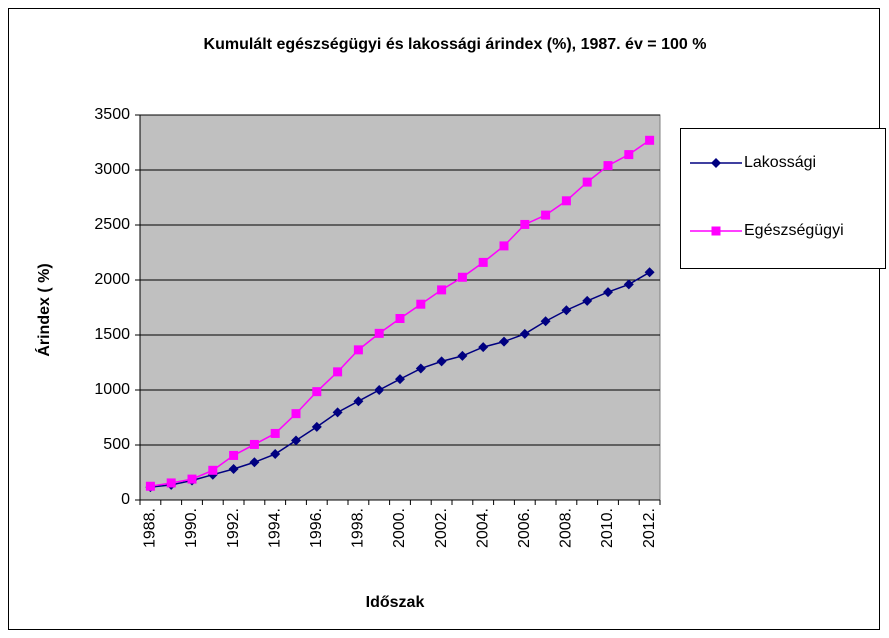 Image resolution: width=889 pixels, height=638 pixels. I want to click on x-tick-label: 2004., so click(482, 528).